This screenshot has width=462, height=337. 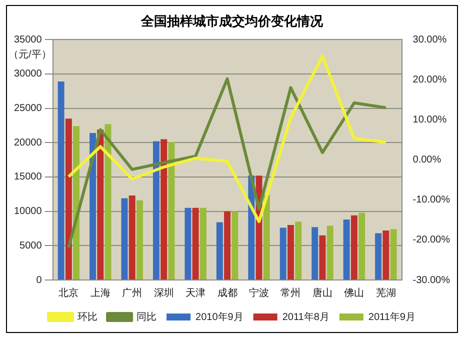 What do you see at coordinates (227, 292) in the screenshot?
I see `x-tick-label: 成都` at bounding box center [227, 292].